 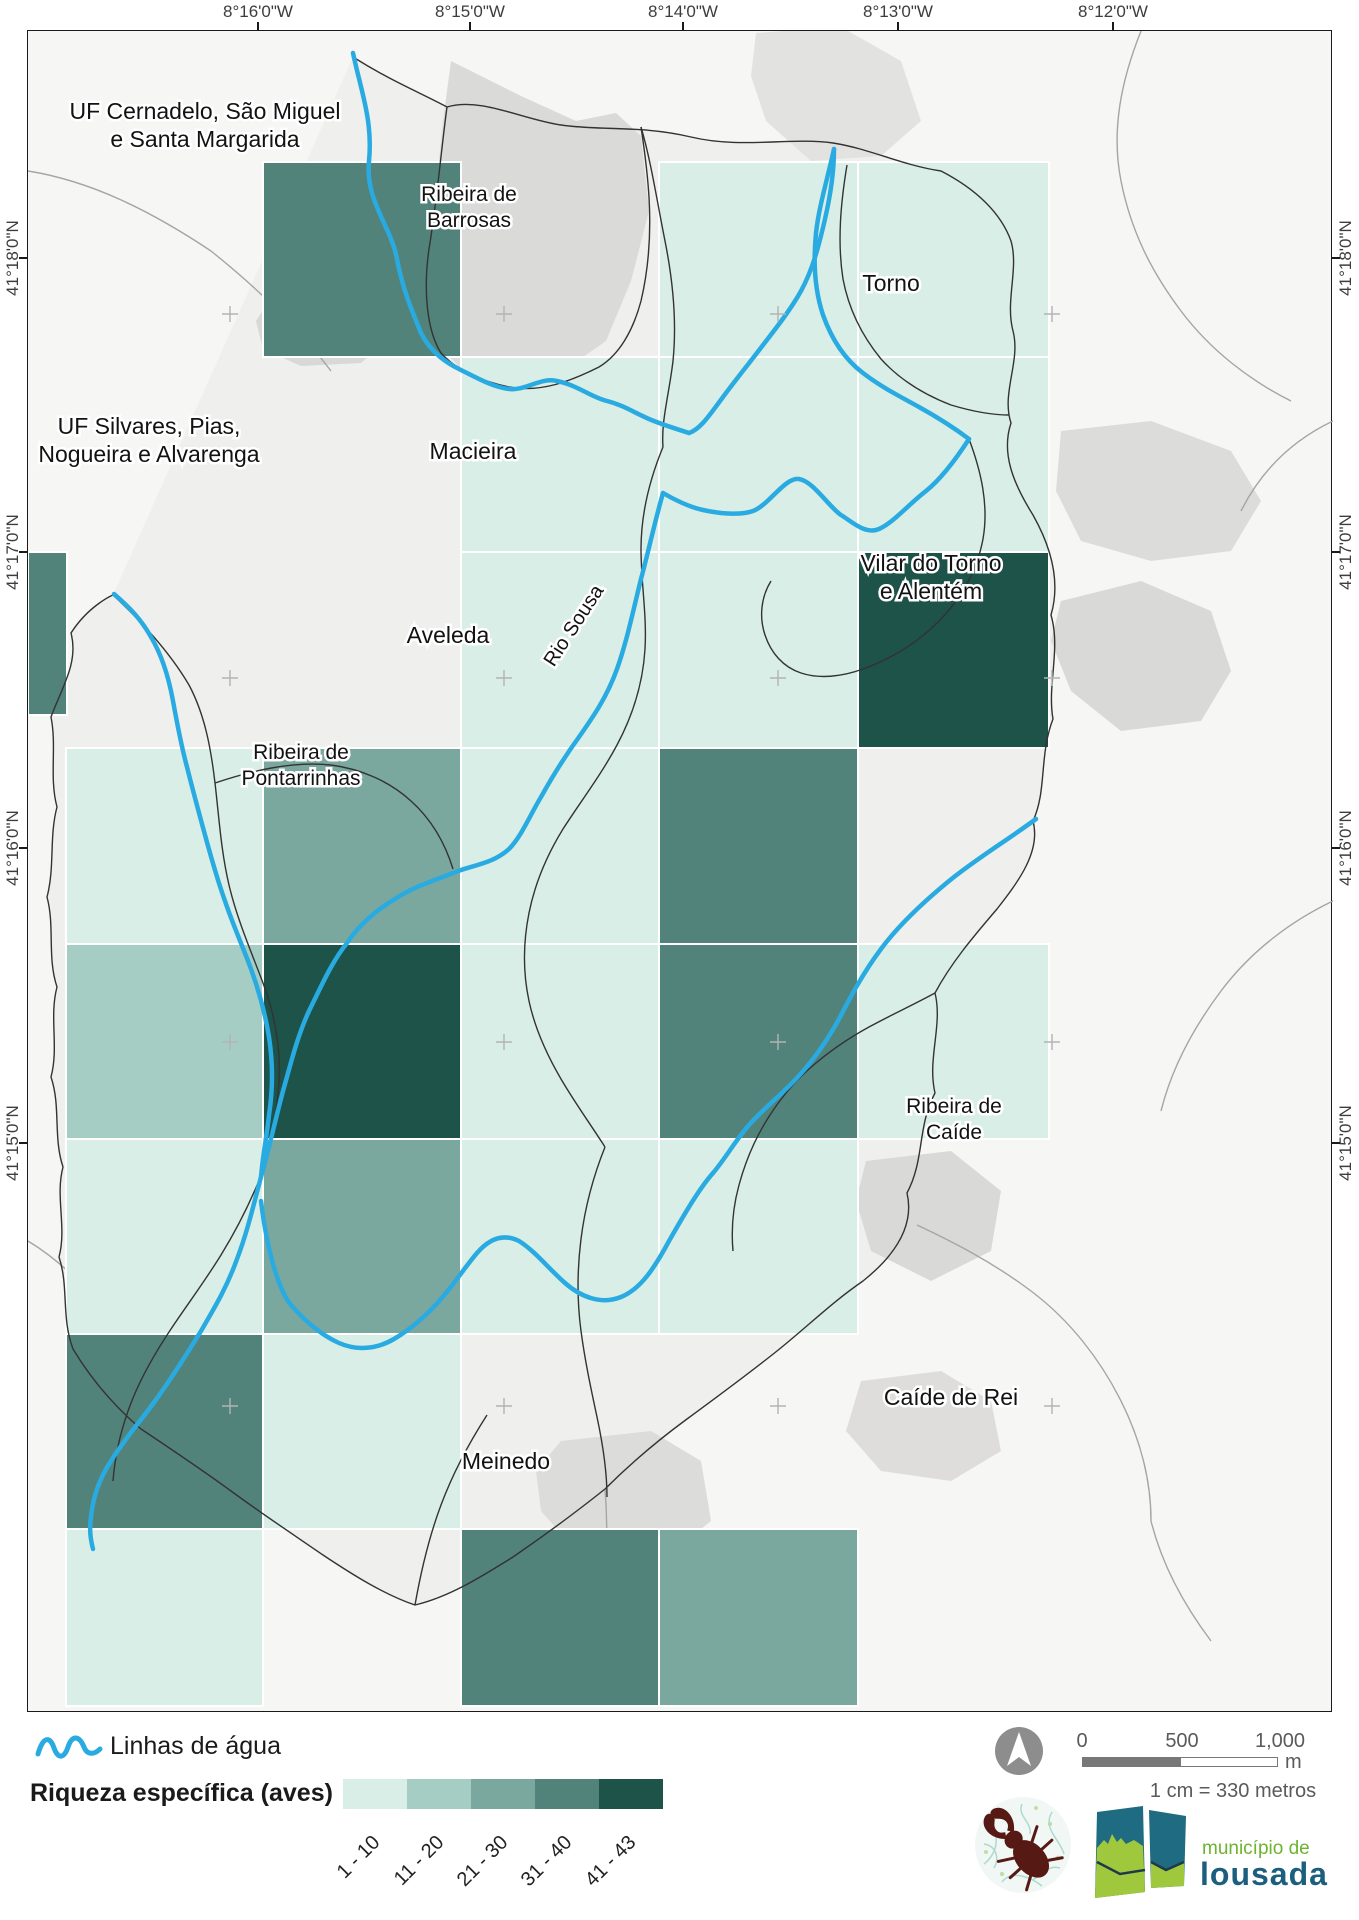 What do you see at coordinates (419, 1860) in the screenshot?
I see `legend-class-label: 11 - 20` at bounding box center [419, 1860].